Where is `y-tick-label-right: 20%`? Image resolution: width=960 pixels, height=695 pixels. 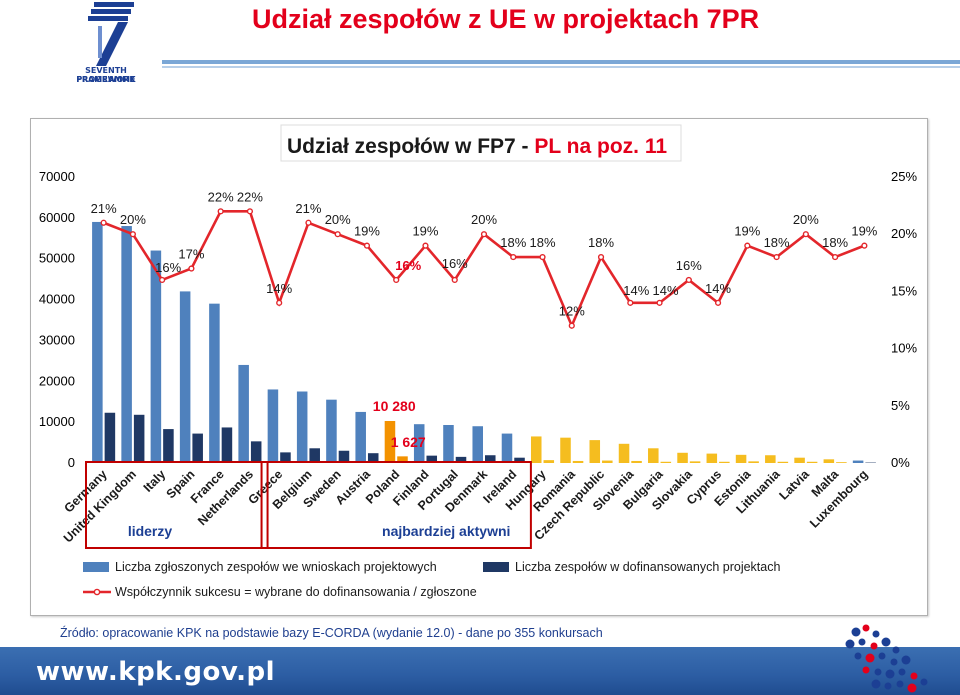
y-tick-label-right: 20% is located at coordinates (904, 233).